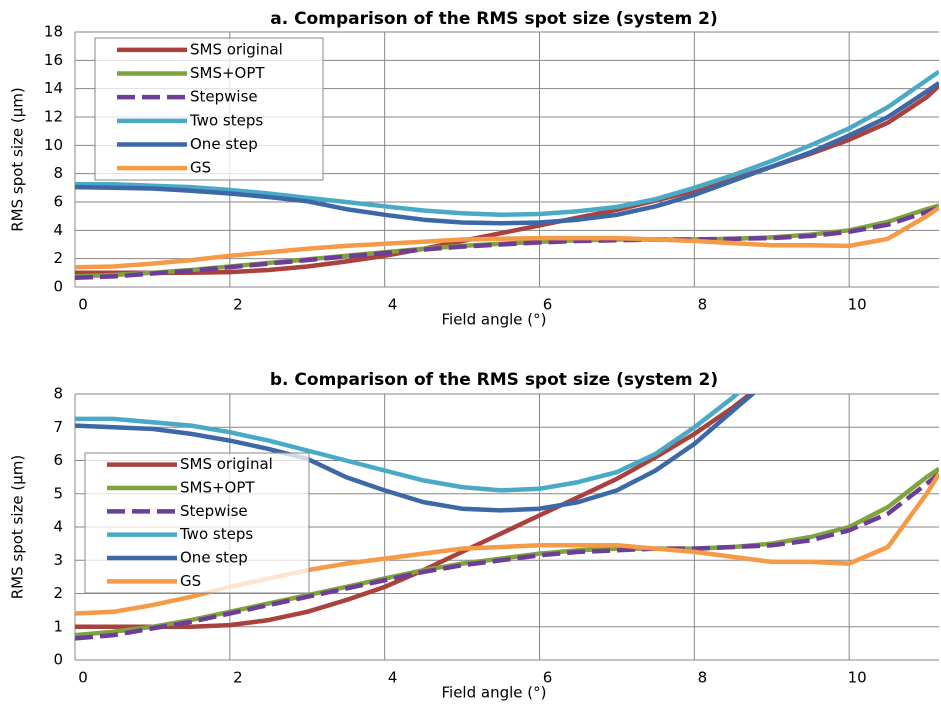 This screenshot has width=941, height=719. Describe the element at coordinates (58, 560) in the screenshot. I see `y-tick-label: 3` at that location.